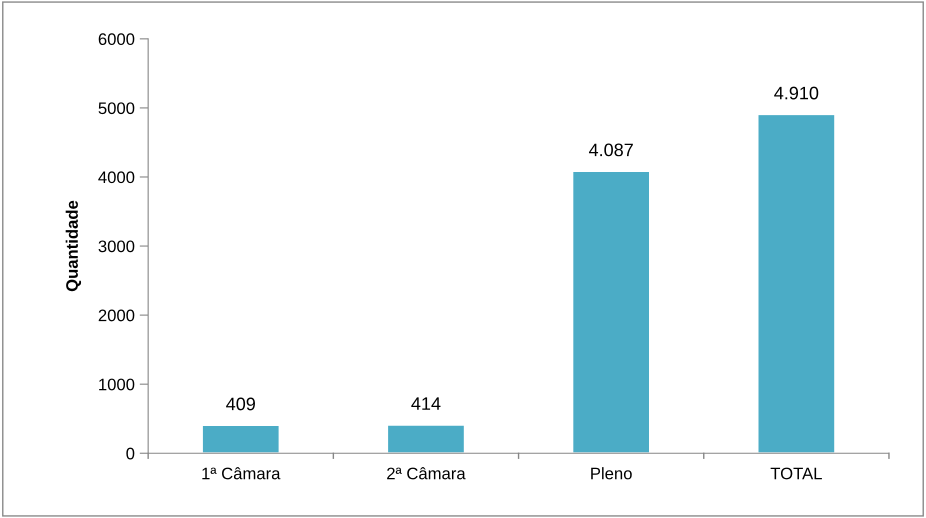 The height and width of the screenshot is (518, 926). Describe the element at coordinates (426, 439) in the screenshot. I see `bar` at that location.